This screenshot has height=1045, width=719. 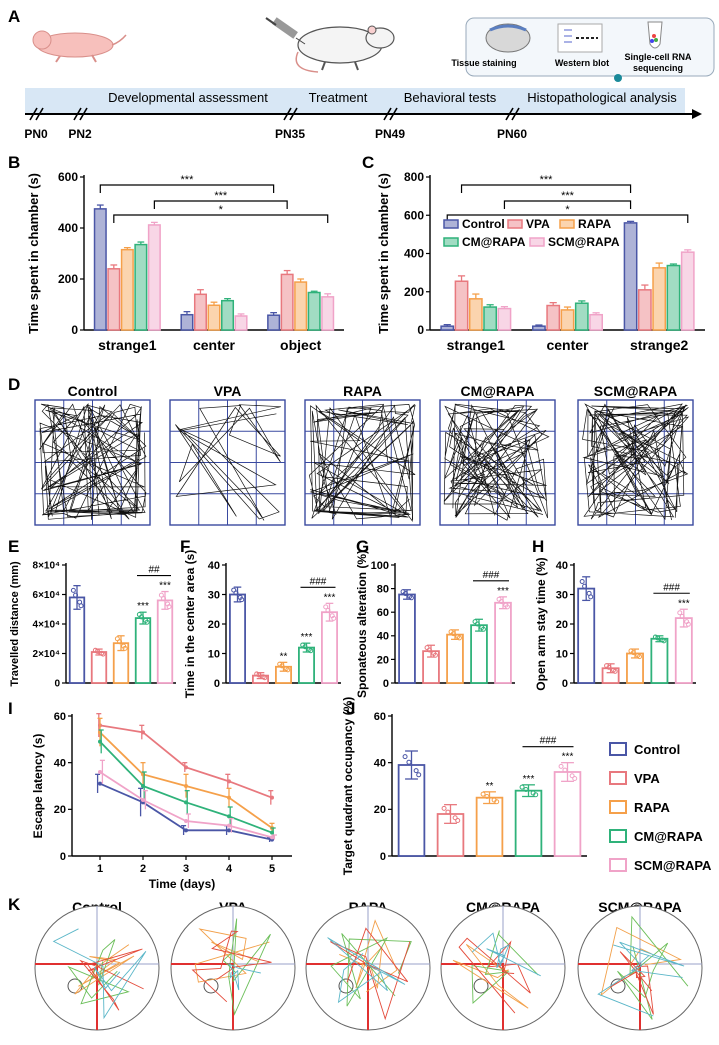 I want to click on panel-a-label: A, so click(x=14, y=16).